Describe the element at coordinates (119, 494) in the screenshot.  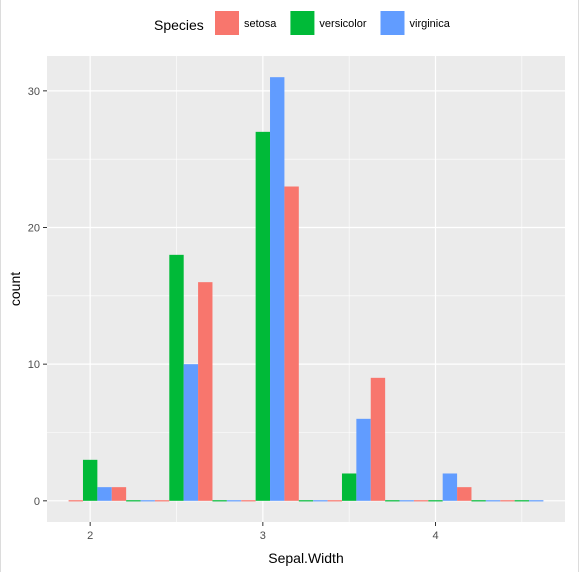
I see `bar-setosa-2.25` at that location.